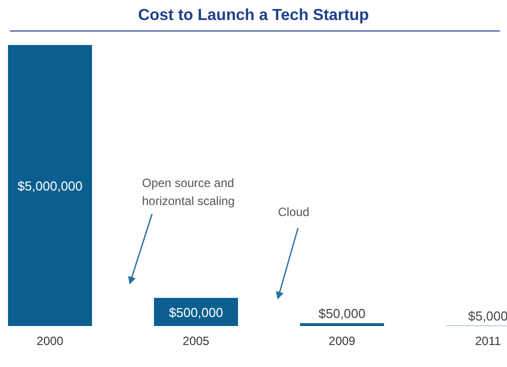  Describe the element at coordinates (487, 316) in the screenshot. I see `data-label: $5,000` at that location.